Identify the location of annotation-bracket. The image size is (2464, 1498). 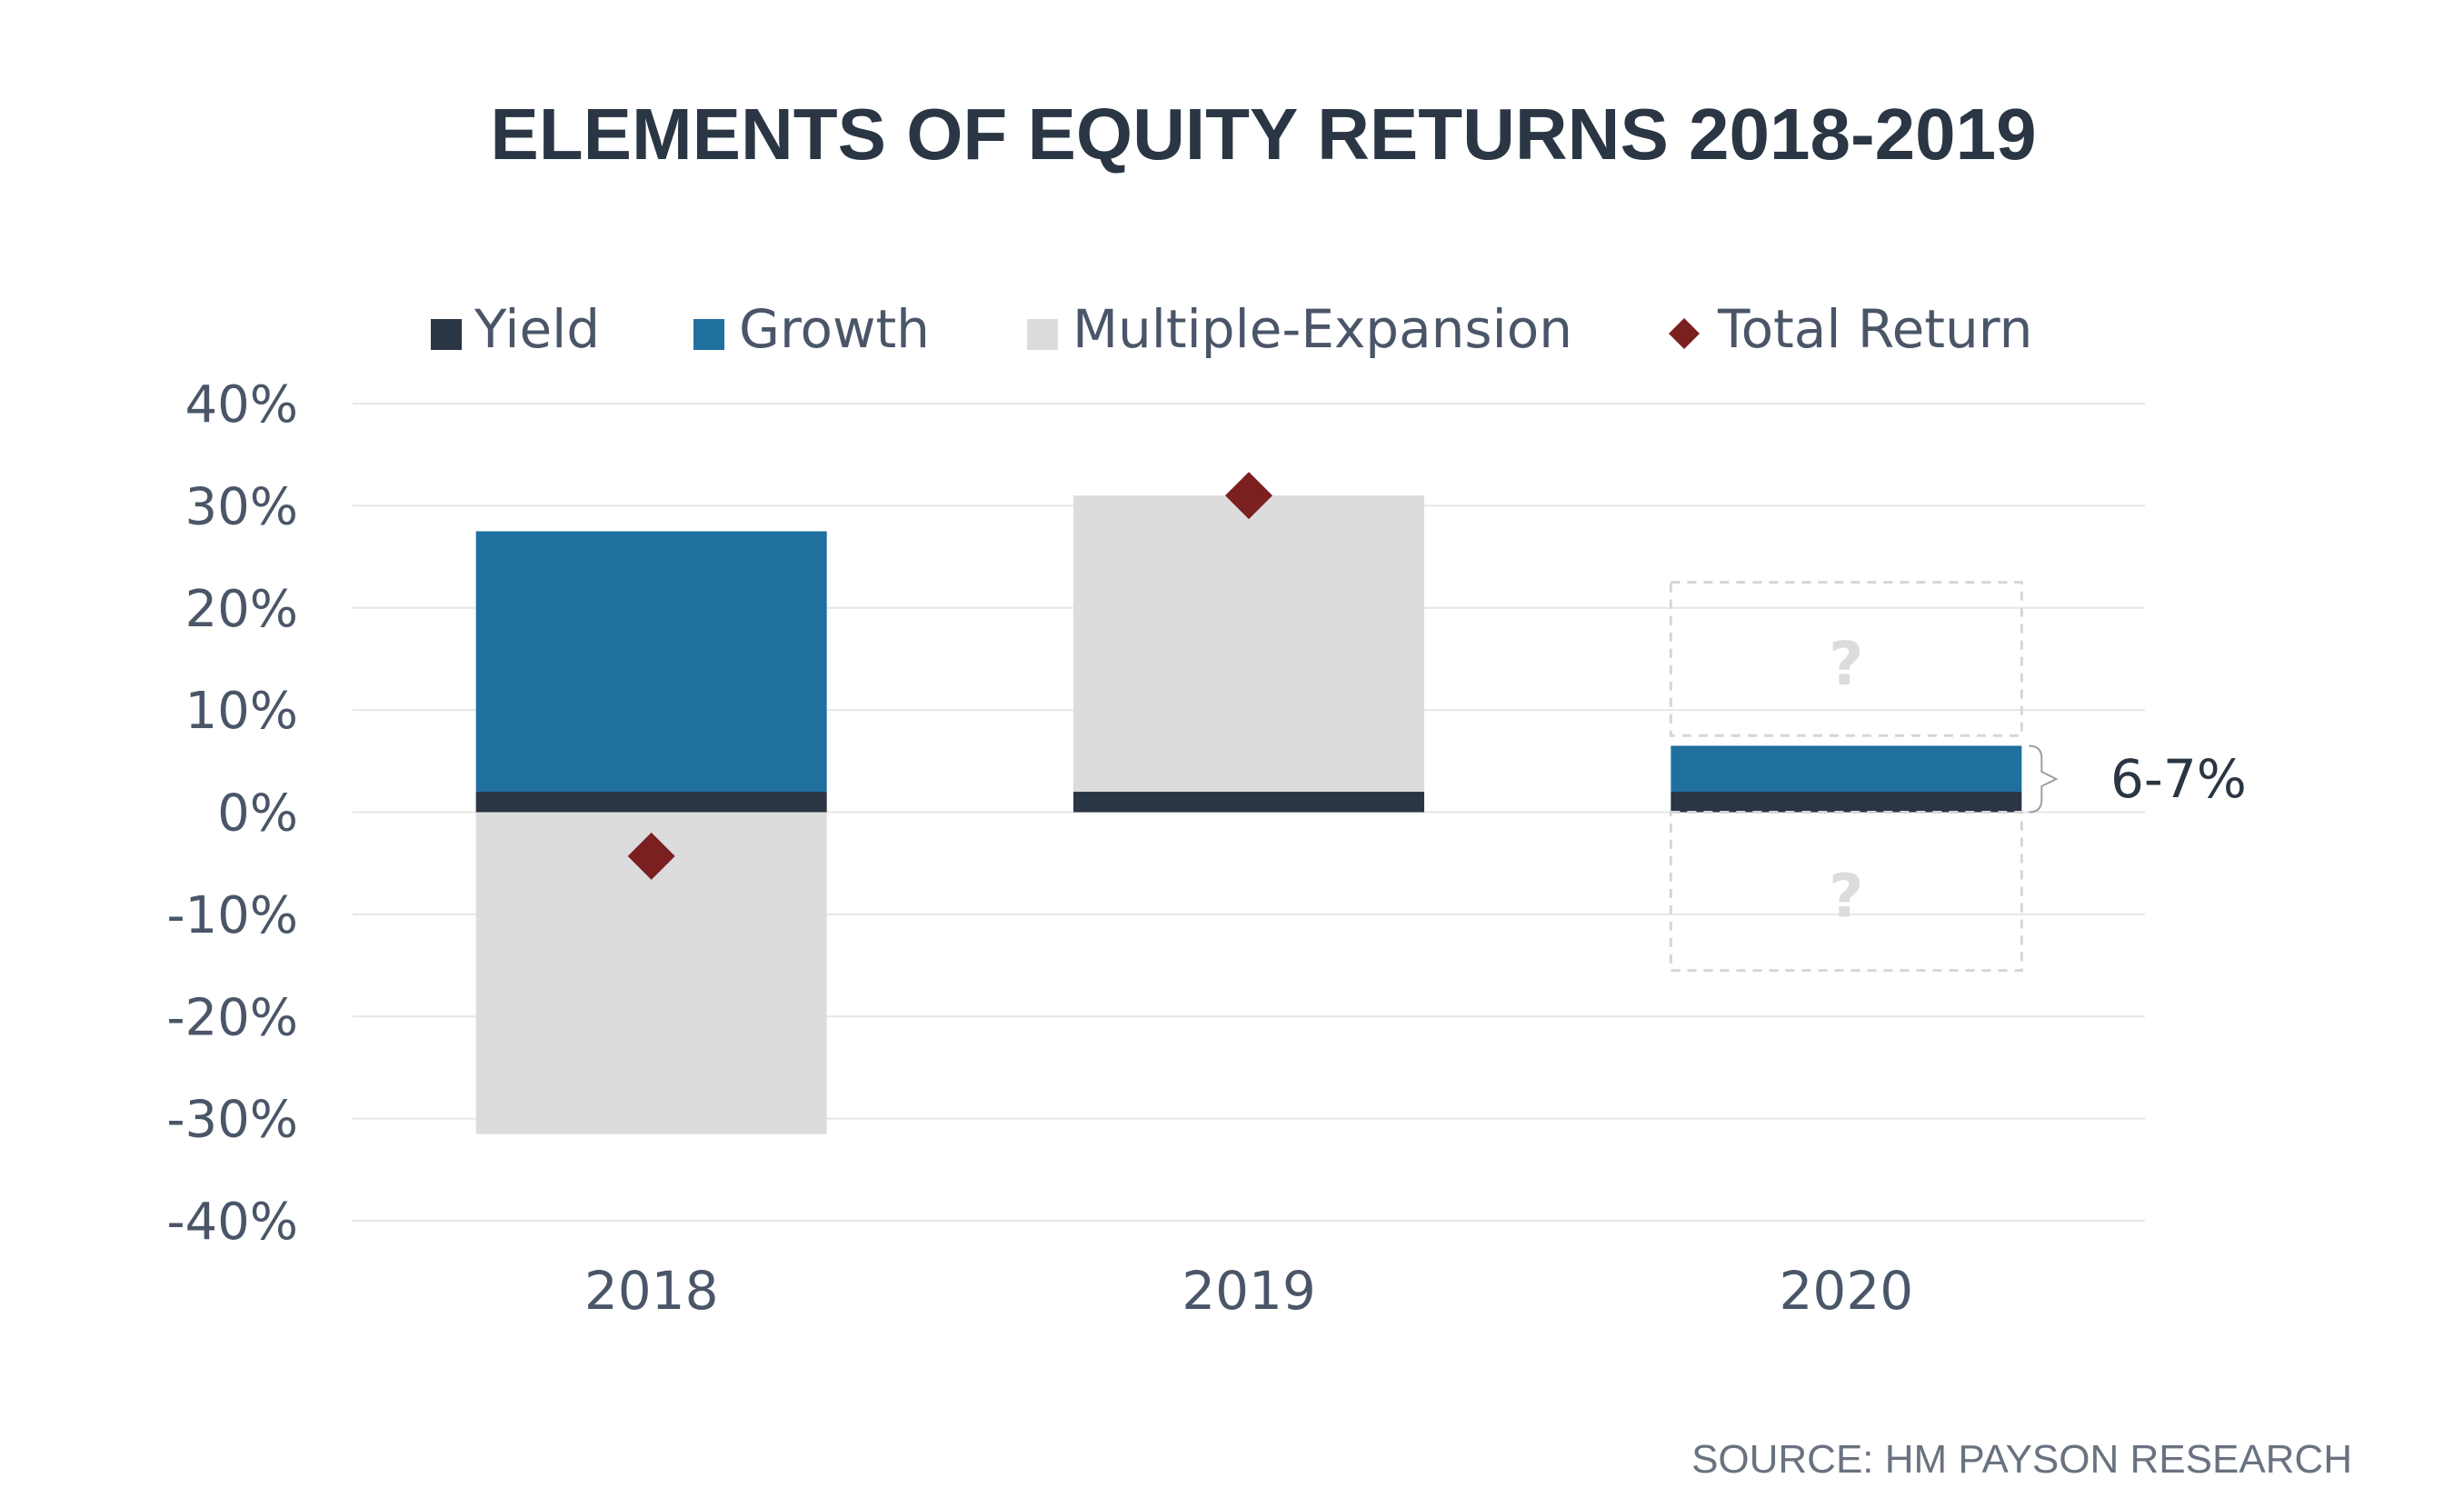
(2044, 779).